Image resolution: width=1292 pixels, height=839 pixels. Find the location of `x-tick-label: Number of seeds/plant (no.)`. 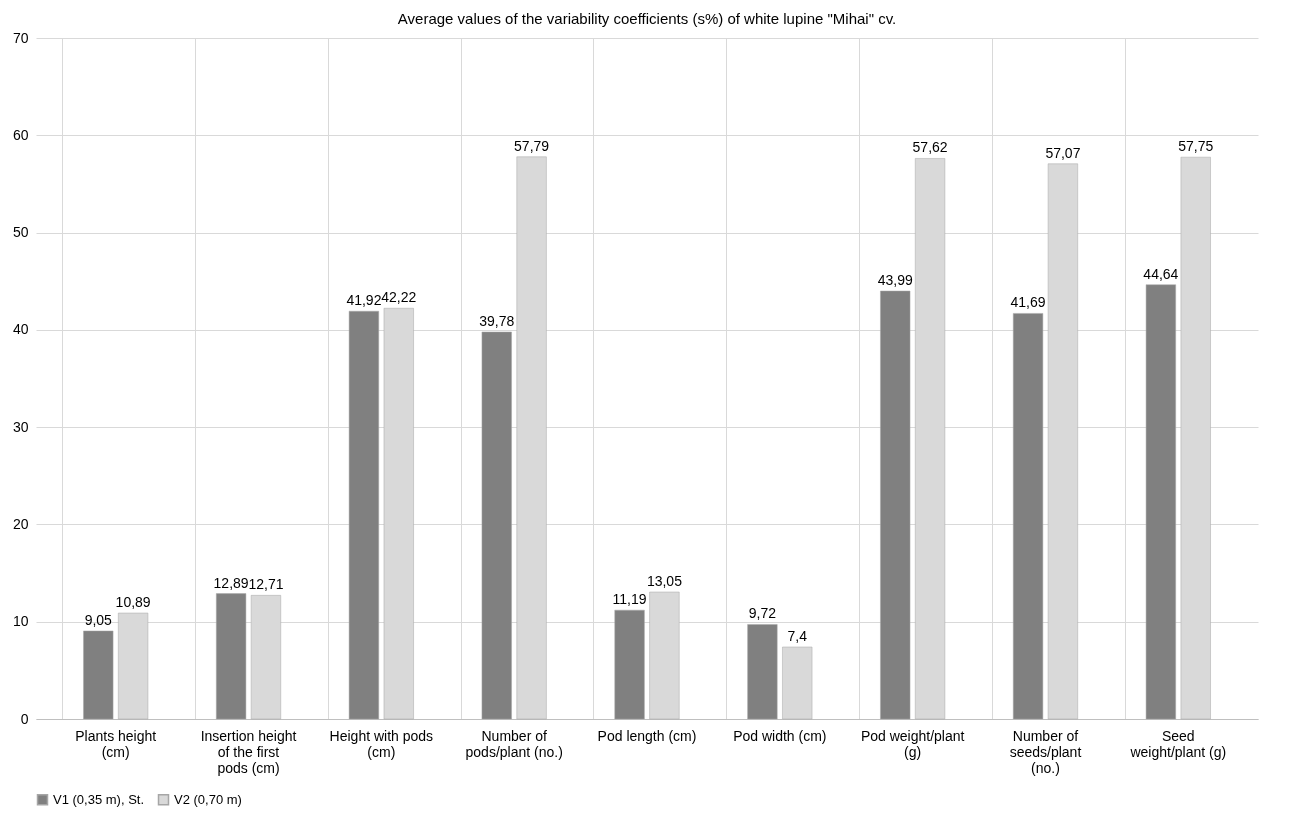

x-tick-label: Number of seeds/plant (no.) is located at coordinates (1045, 751).